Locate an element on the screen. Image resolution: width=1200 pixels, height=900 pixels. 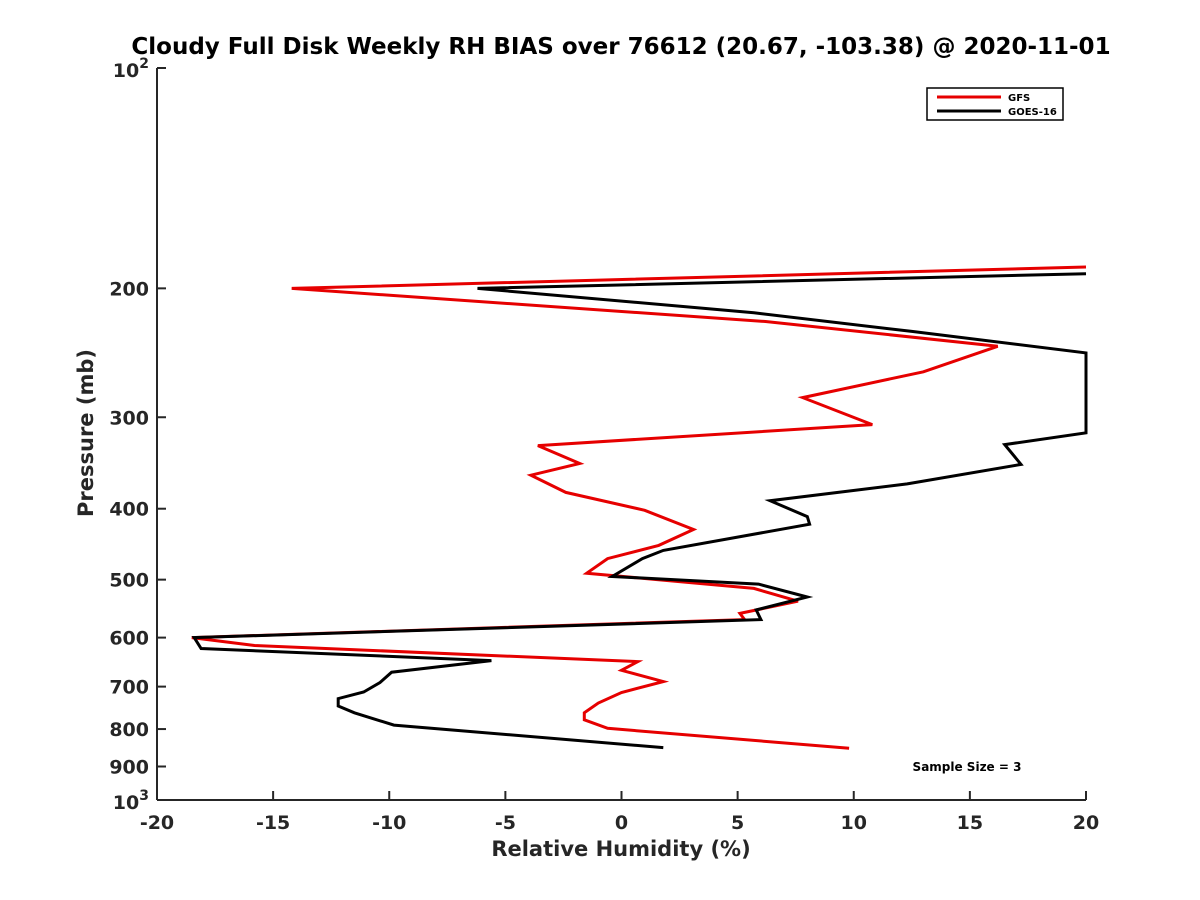
x-ticks: -20 -15 -10 -5 0 5 10 15 20 is located at coordinates (619, 812).